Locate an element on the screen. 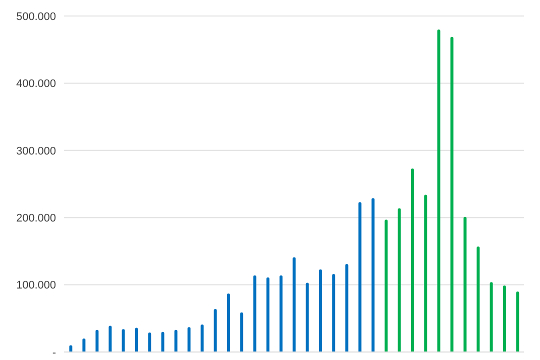 The height and width of the screenshot is (360, 540). y-tick-label: 100.000 is located at coordinates (36, 286).